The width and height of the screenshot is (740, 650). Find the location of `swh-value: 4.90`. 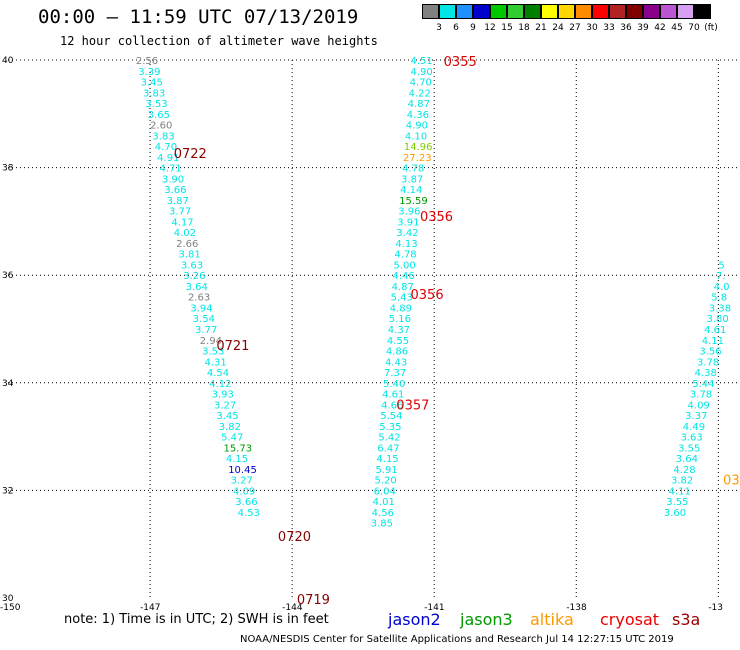

swh-value: 4.90 is located at coordinates (417, 126).